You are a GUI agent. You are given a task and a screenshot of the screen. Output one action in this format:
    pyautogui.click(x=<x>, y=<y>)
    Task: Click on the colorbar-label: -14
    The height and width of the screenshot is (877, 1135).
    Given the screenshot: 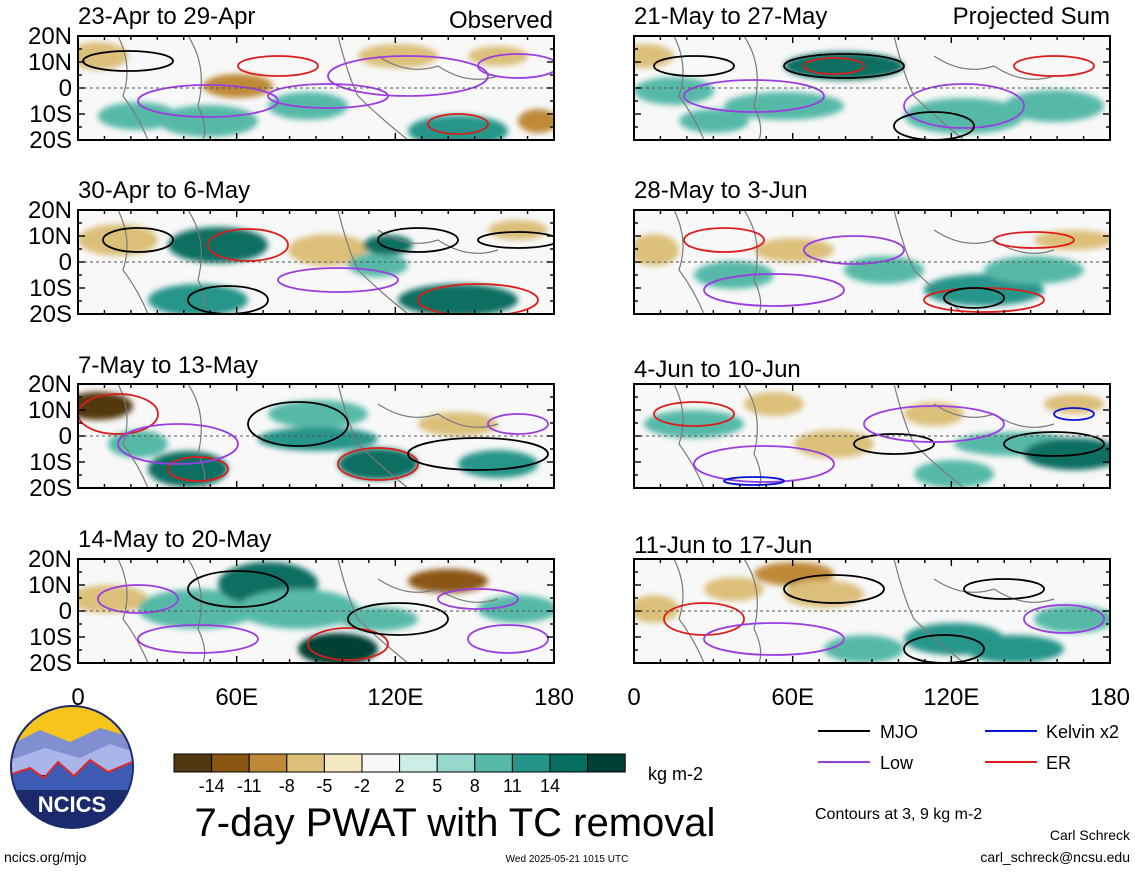 What is the action you would take?
    pyautogui.click(x=212, y=786)
    